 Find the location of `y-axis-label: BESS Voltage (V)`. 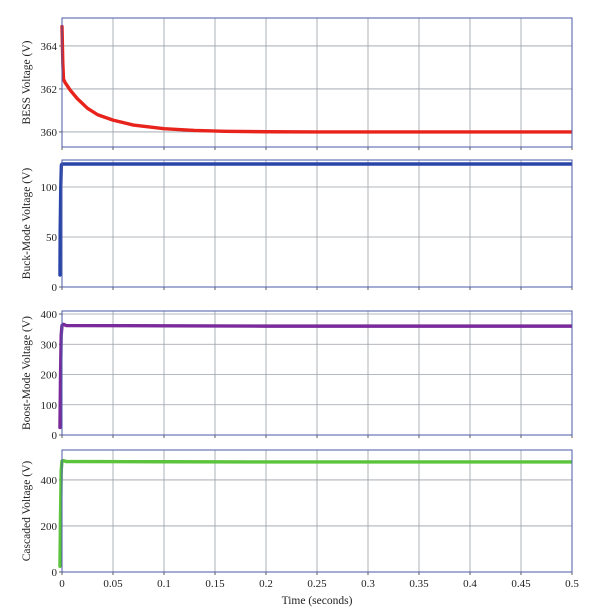

y-axis-label: BESS Voltage (V) is located at coordinates (27, 82).